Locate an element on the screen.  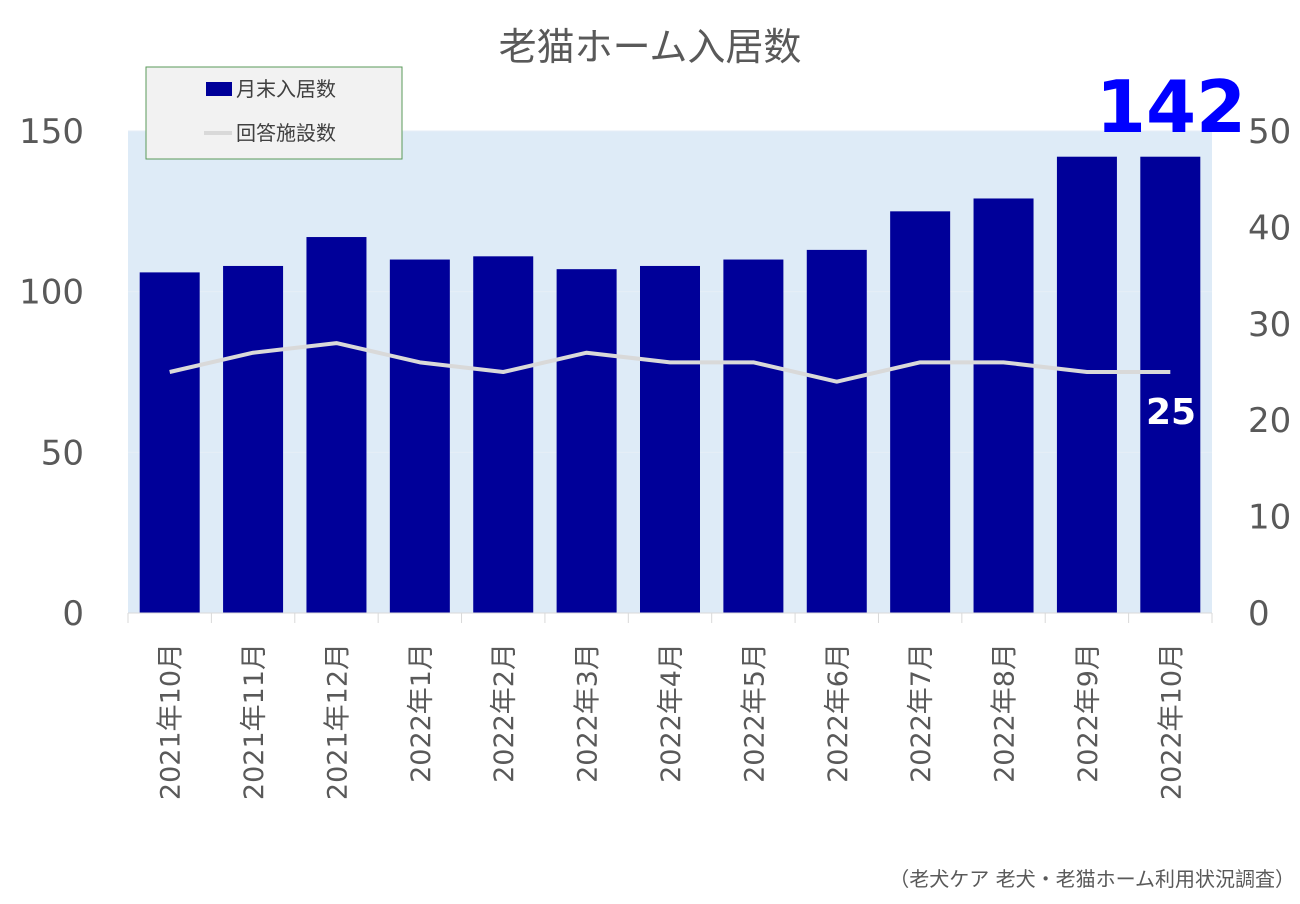
left-tick-label: 100 is located at coordinates (51, 293).